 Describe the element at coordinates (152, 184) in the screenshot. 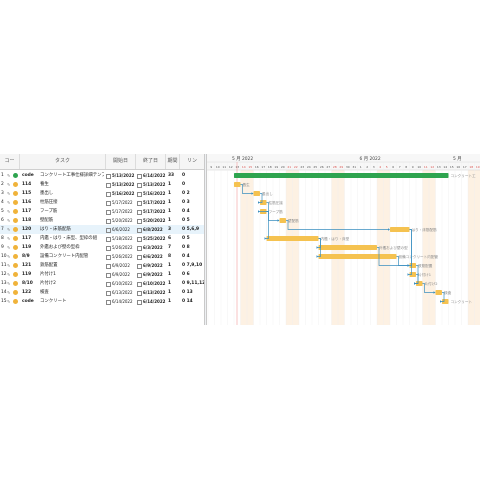

I see `task-end-date: 5/13/2022` at that location.